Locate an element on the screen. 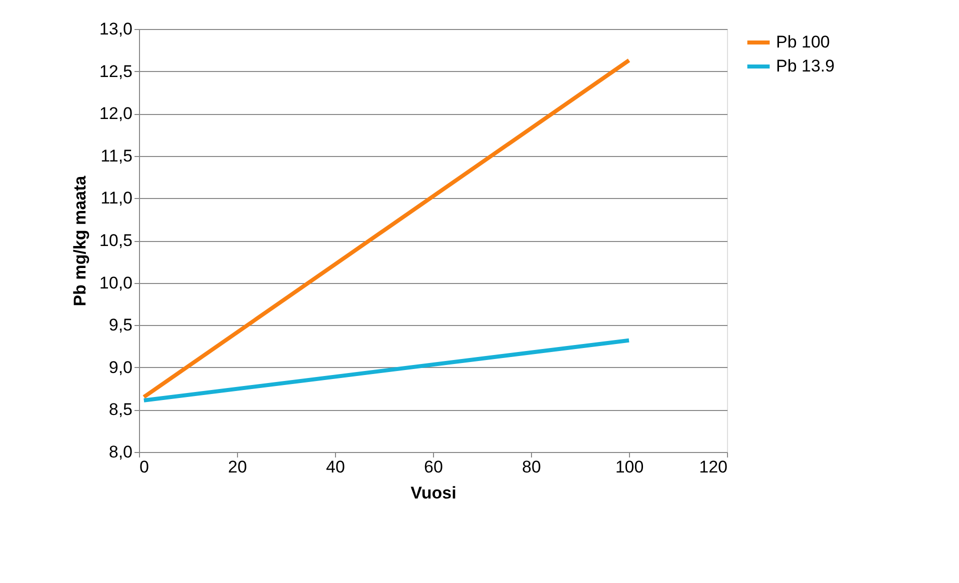 Image resolution: width=959 pixels, height=583 pixels. x-tick-label: 20 is located at coordinates (237, 467).